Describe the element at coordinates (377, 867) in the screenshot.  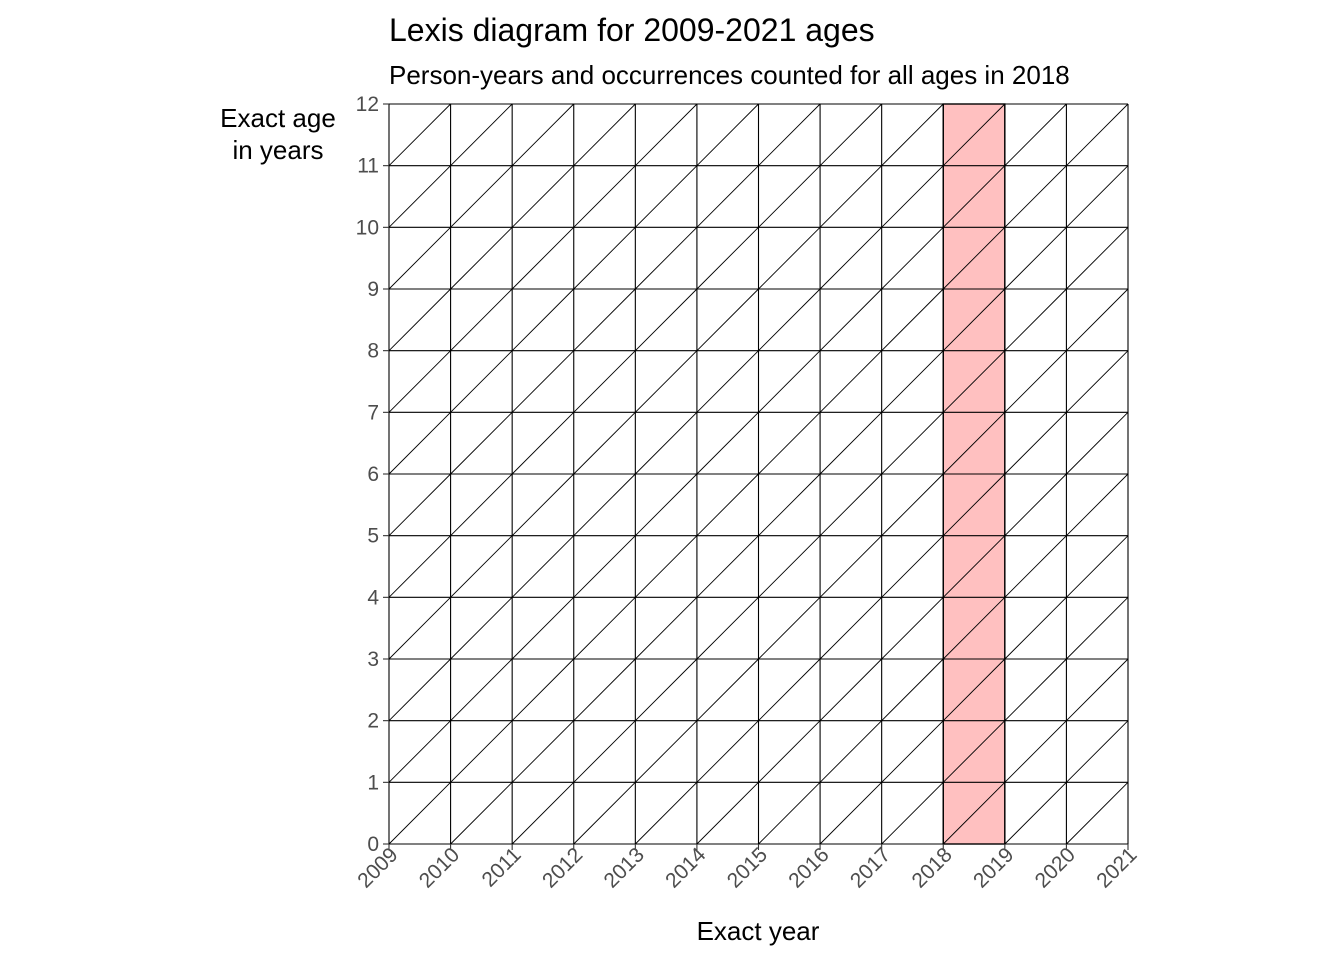
I see `x-tick-label-2009: 2009` at that location.